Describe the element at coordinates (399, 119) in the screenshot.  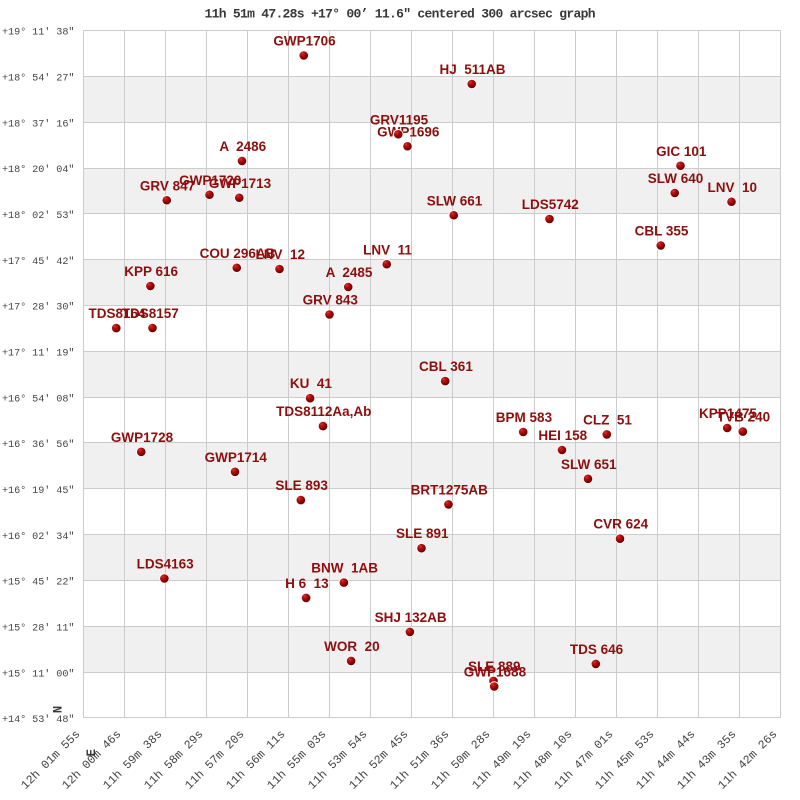
I see `svg-text: GRV1195` at that location.